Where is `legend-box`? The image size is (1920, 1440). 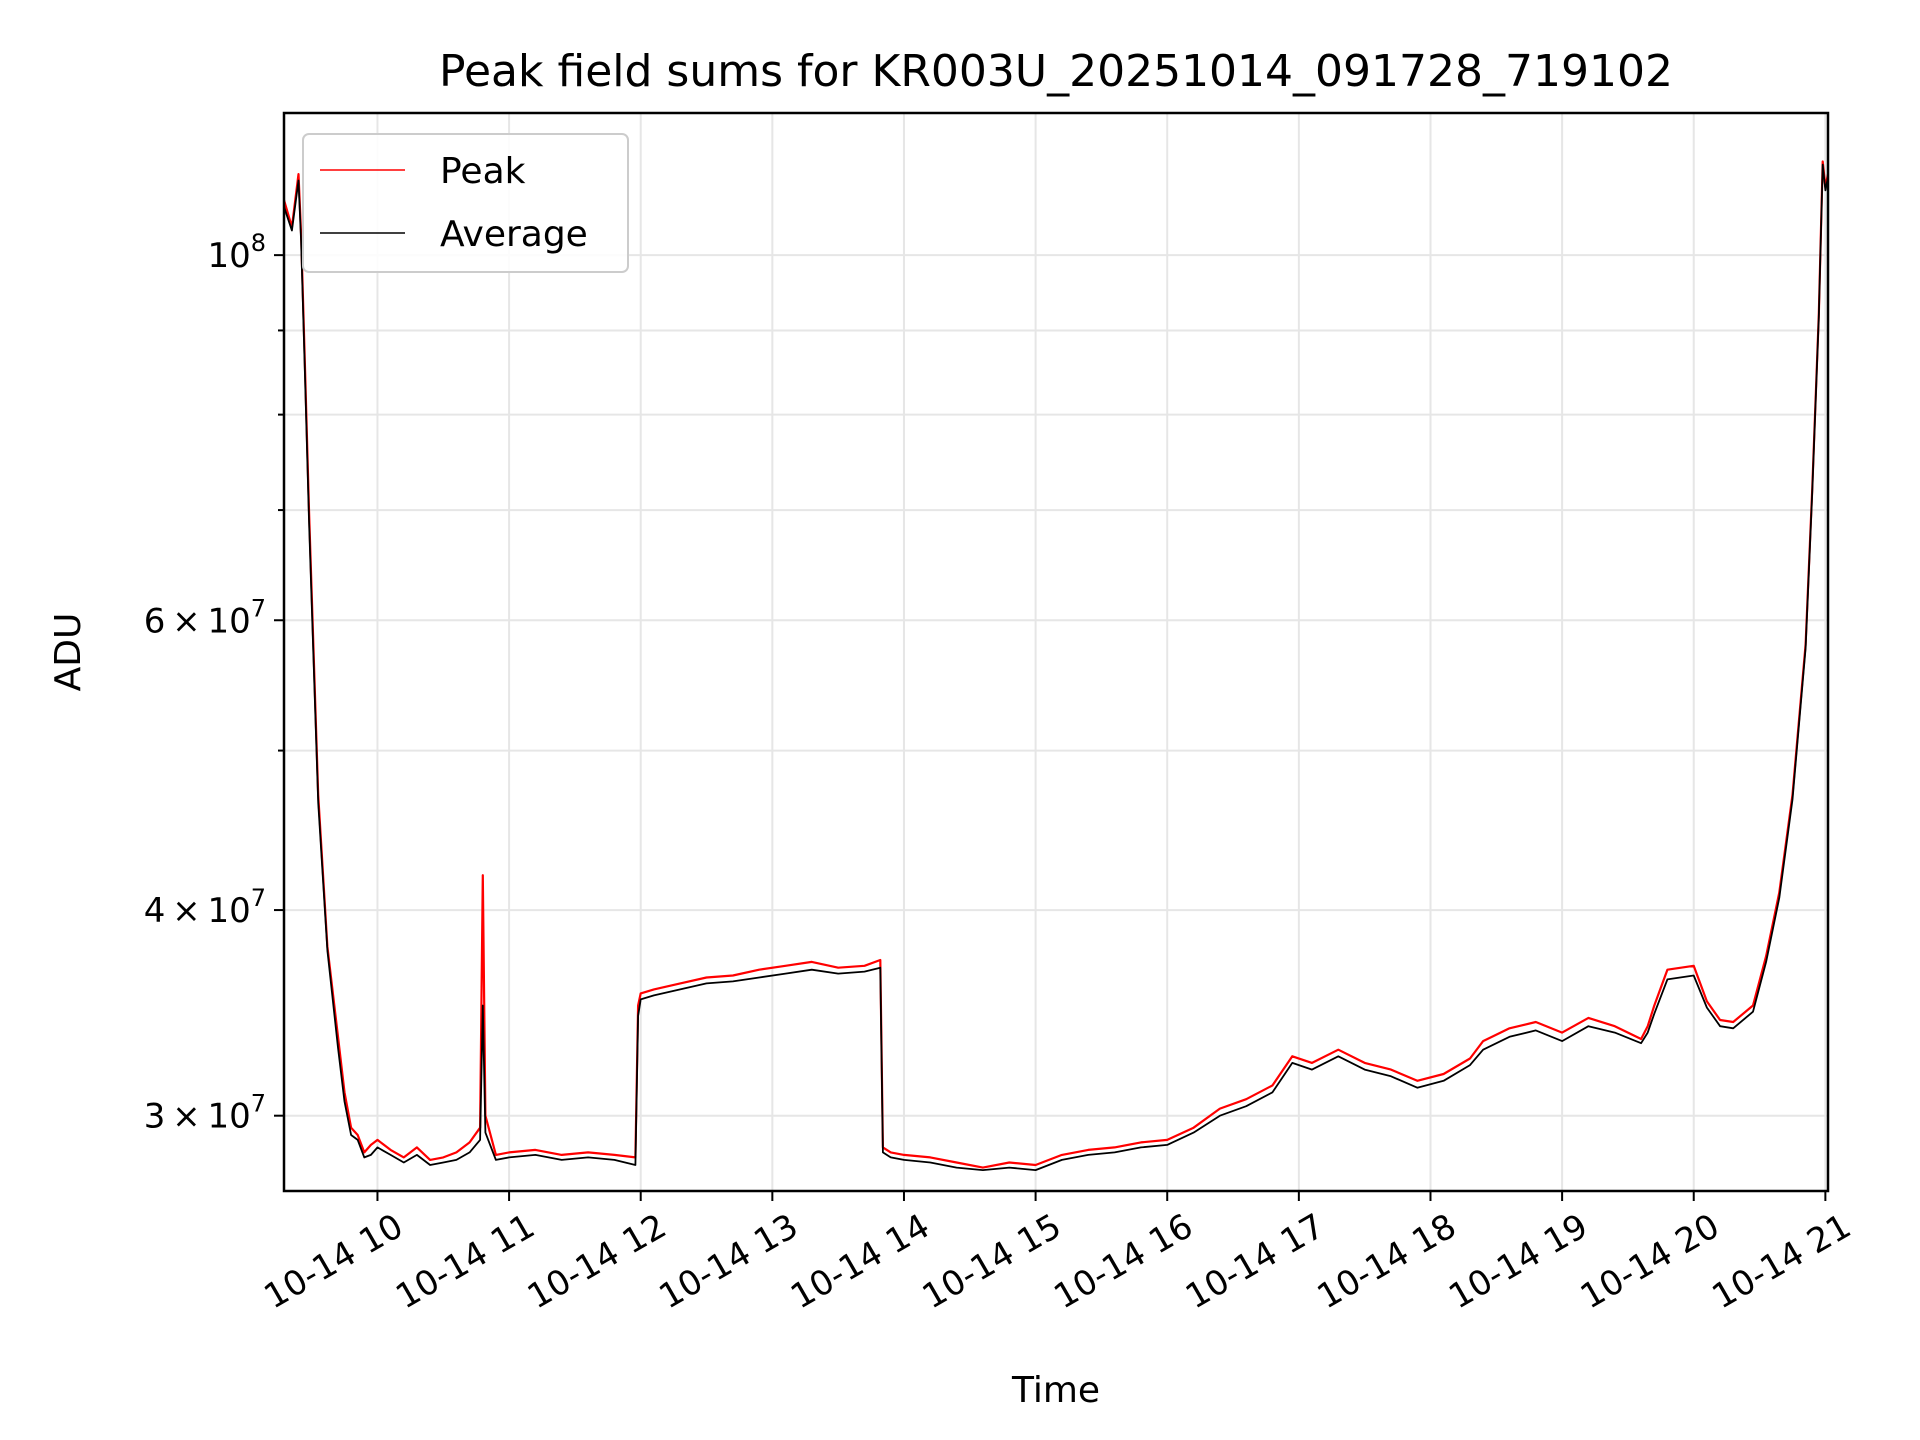
legend-box is located at coordinates (465, 203).